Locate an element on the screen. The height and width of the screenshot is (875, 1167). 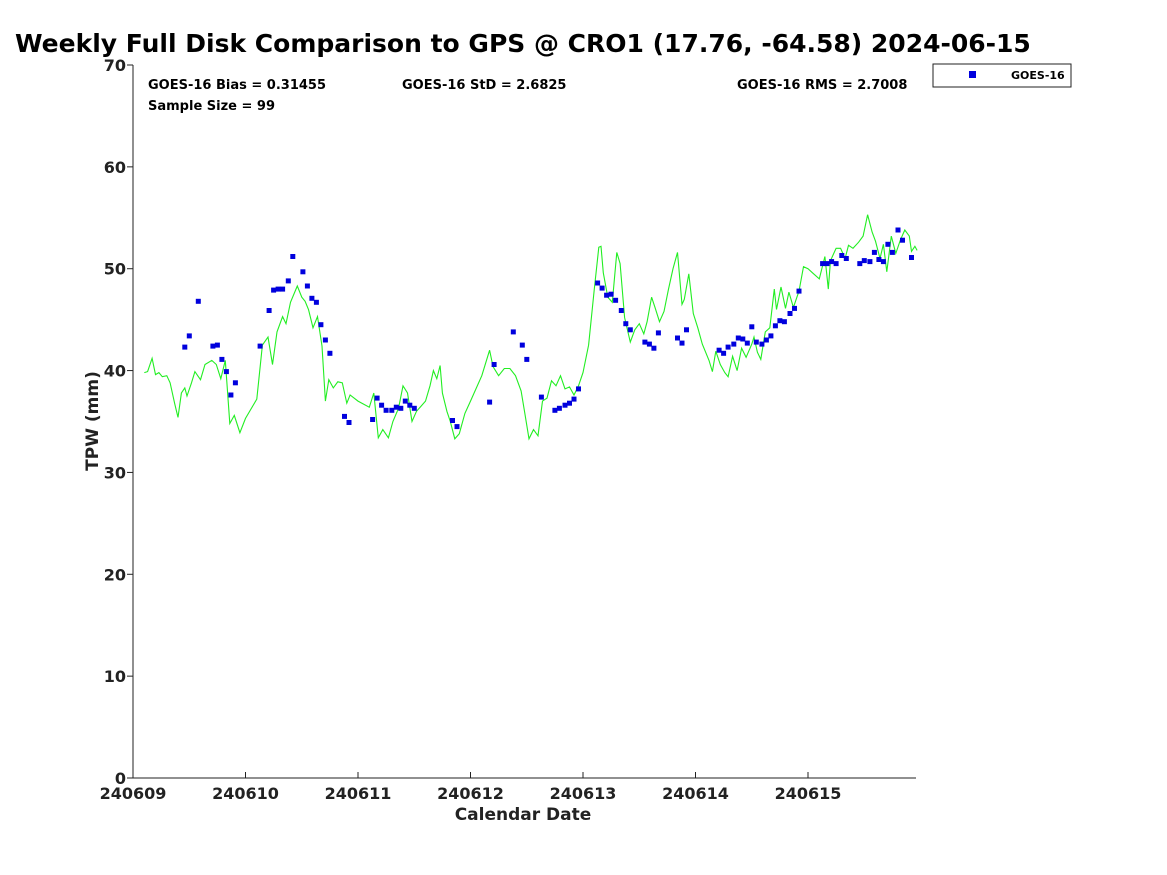
y-tick-label: 0 is located at coordinates (120, 778).